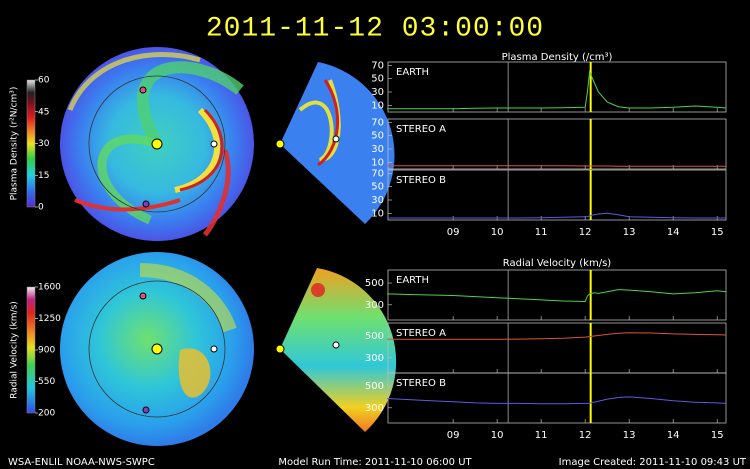 The width and height of the screenshot is (750, 469). Describe the element at coordinates (41, 208) in the screenshot. I see `colorbar-tick-label: 0` at that location.